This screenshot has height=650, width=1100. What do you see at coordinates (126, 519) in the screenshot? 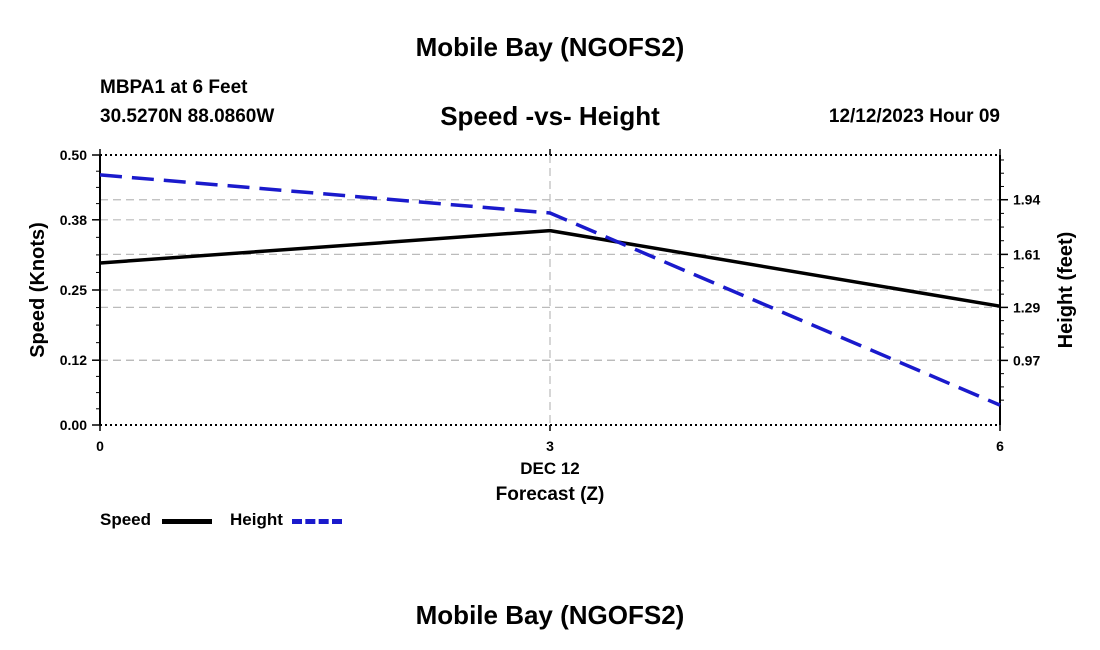
I see `legend-speed-label: Speed` at bounding box center [126, 519].